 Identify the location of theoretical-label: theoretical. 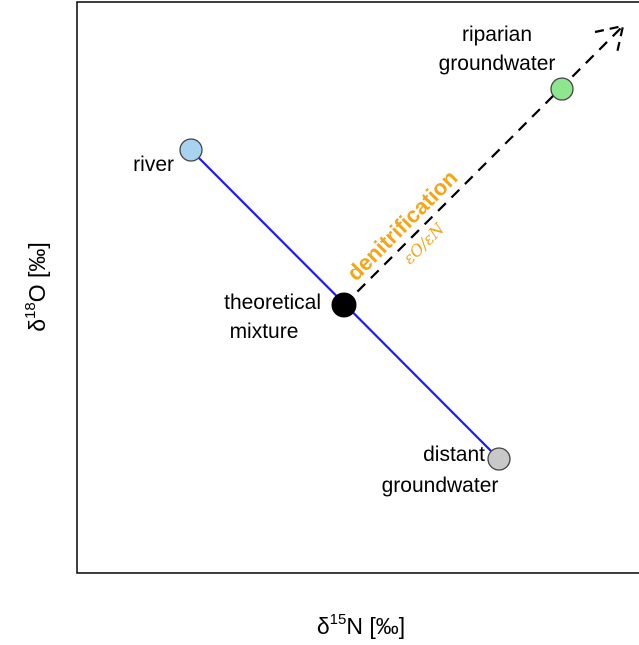
(272, 302).